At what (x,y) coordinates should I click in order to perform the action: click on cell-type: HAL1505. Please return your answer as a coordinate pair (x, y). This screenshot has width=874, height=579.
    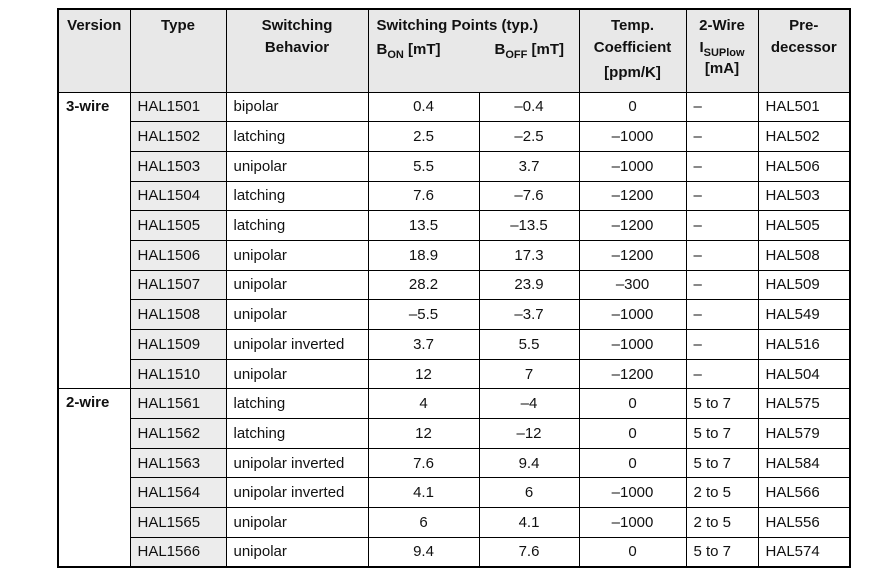
    Looking at the image, I should click on (178, 225).